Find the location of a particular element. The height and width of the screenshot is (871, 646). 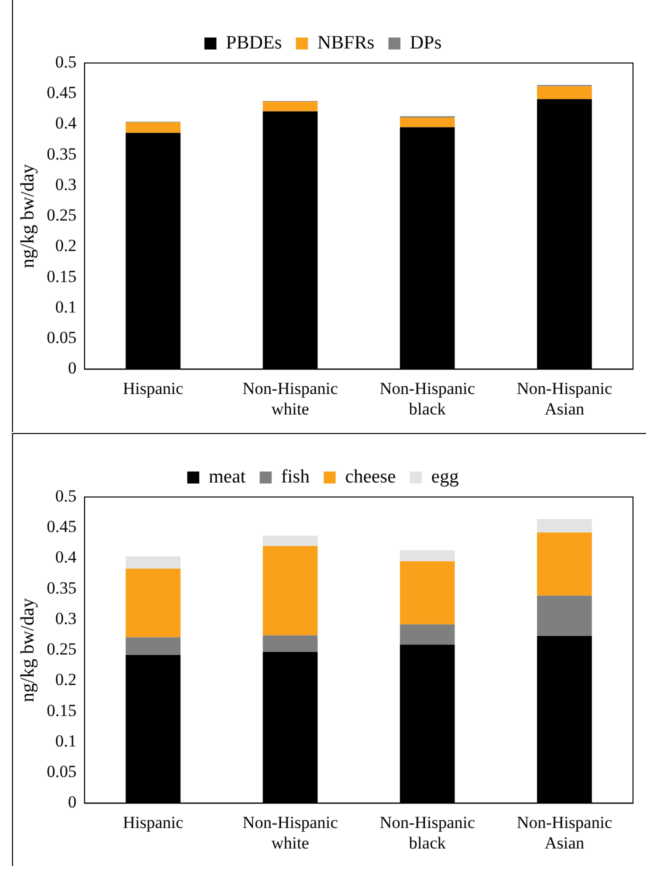

legend-label: egg is located at coordinates (445, 477).